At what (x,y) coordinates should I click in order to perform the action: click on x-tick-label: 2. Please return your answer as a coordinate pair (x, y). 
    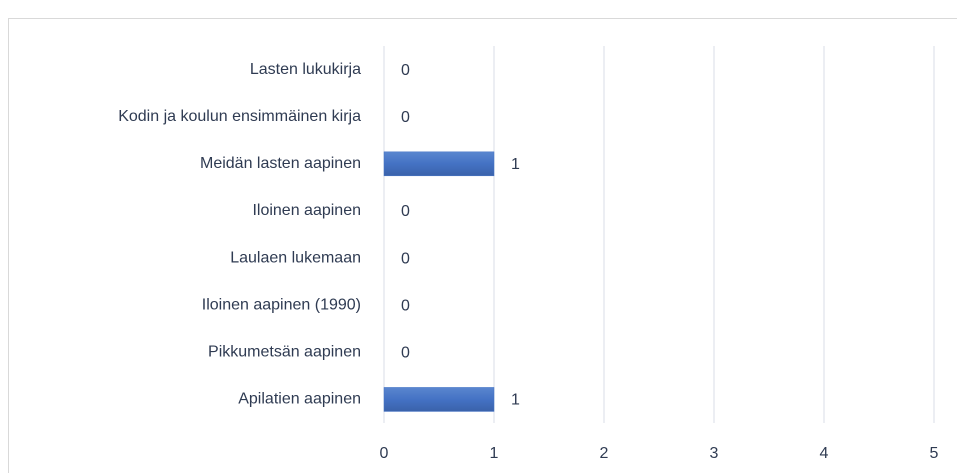
    Looking at the image, I should click on (604, 453).